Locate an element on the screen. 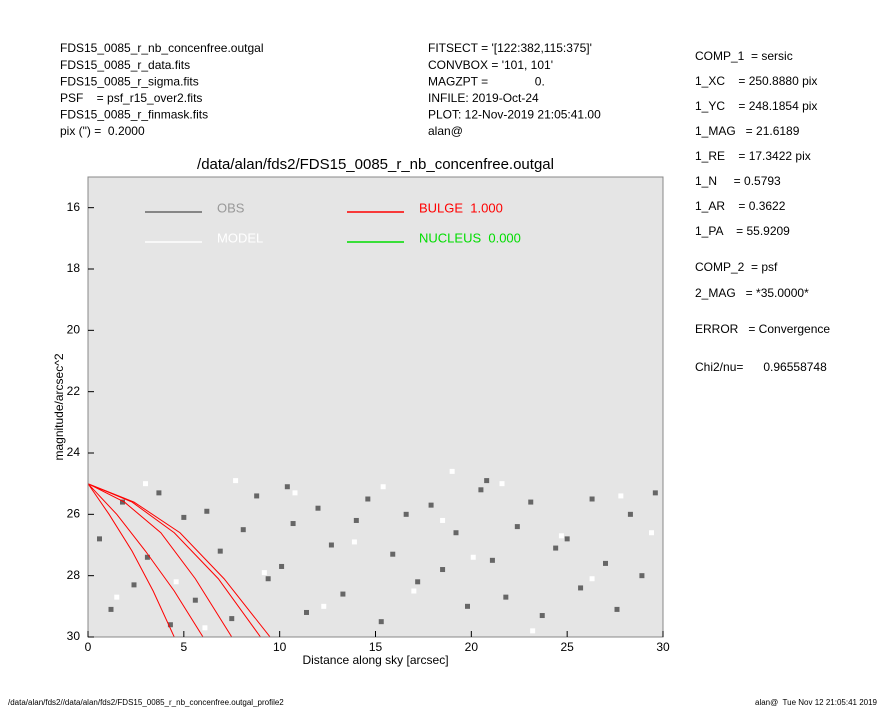  header-line: PSF = psf_r15_over2.fits is located at coordinates (131, 98).